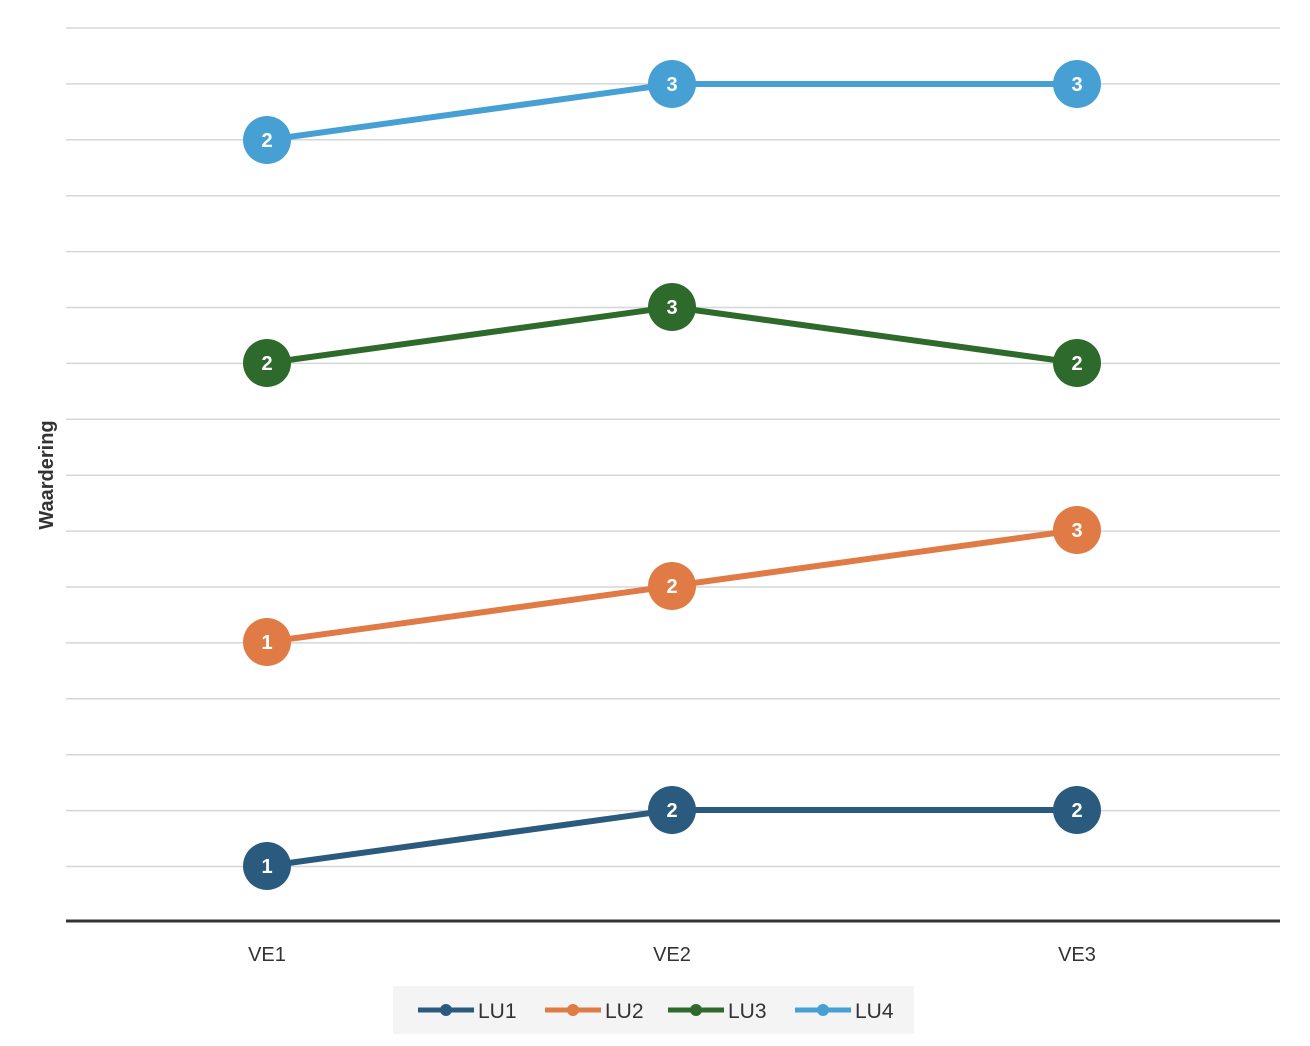 Image resolution: width=1310 pixels, height=1046 pixels. Describe the element at coordinates (844, 1011) in the screenshot. I see `legend-item-lu4: LU4` at that location.